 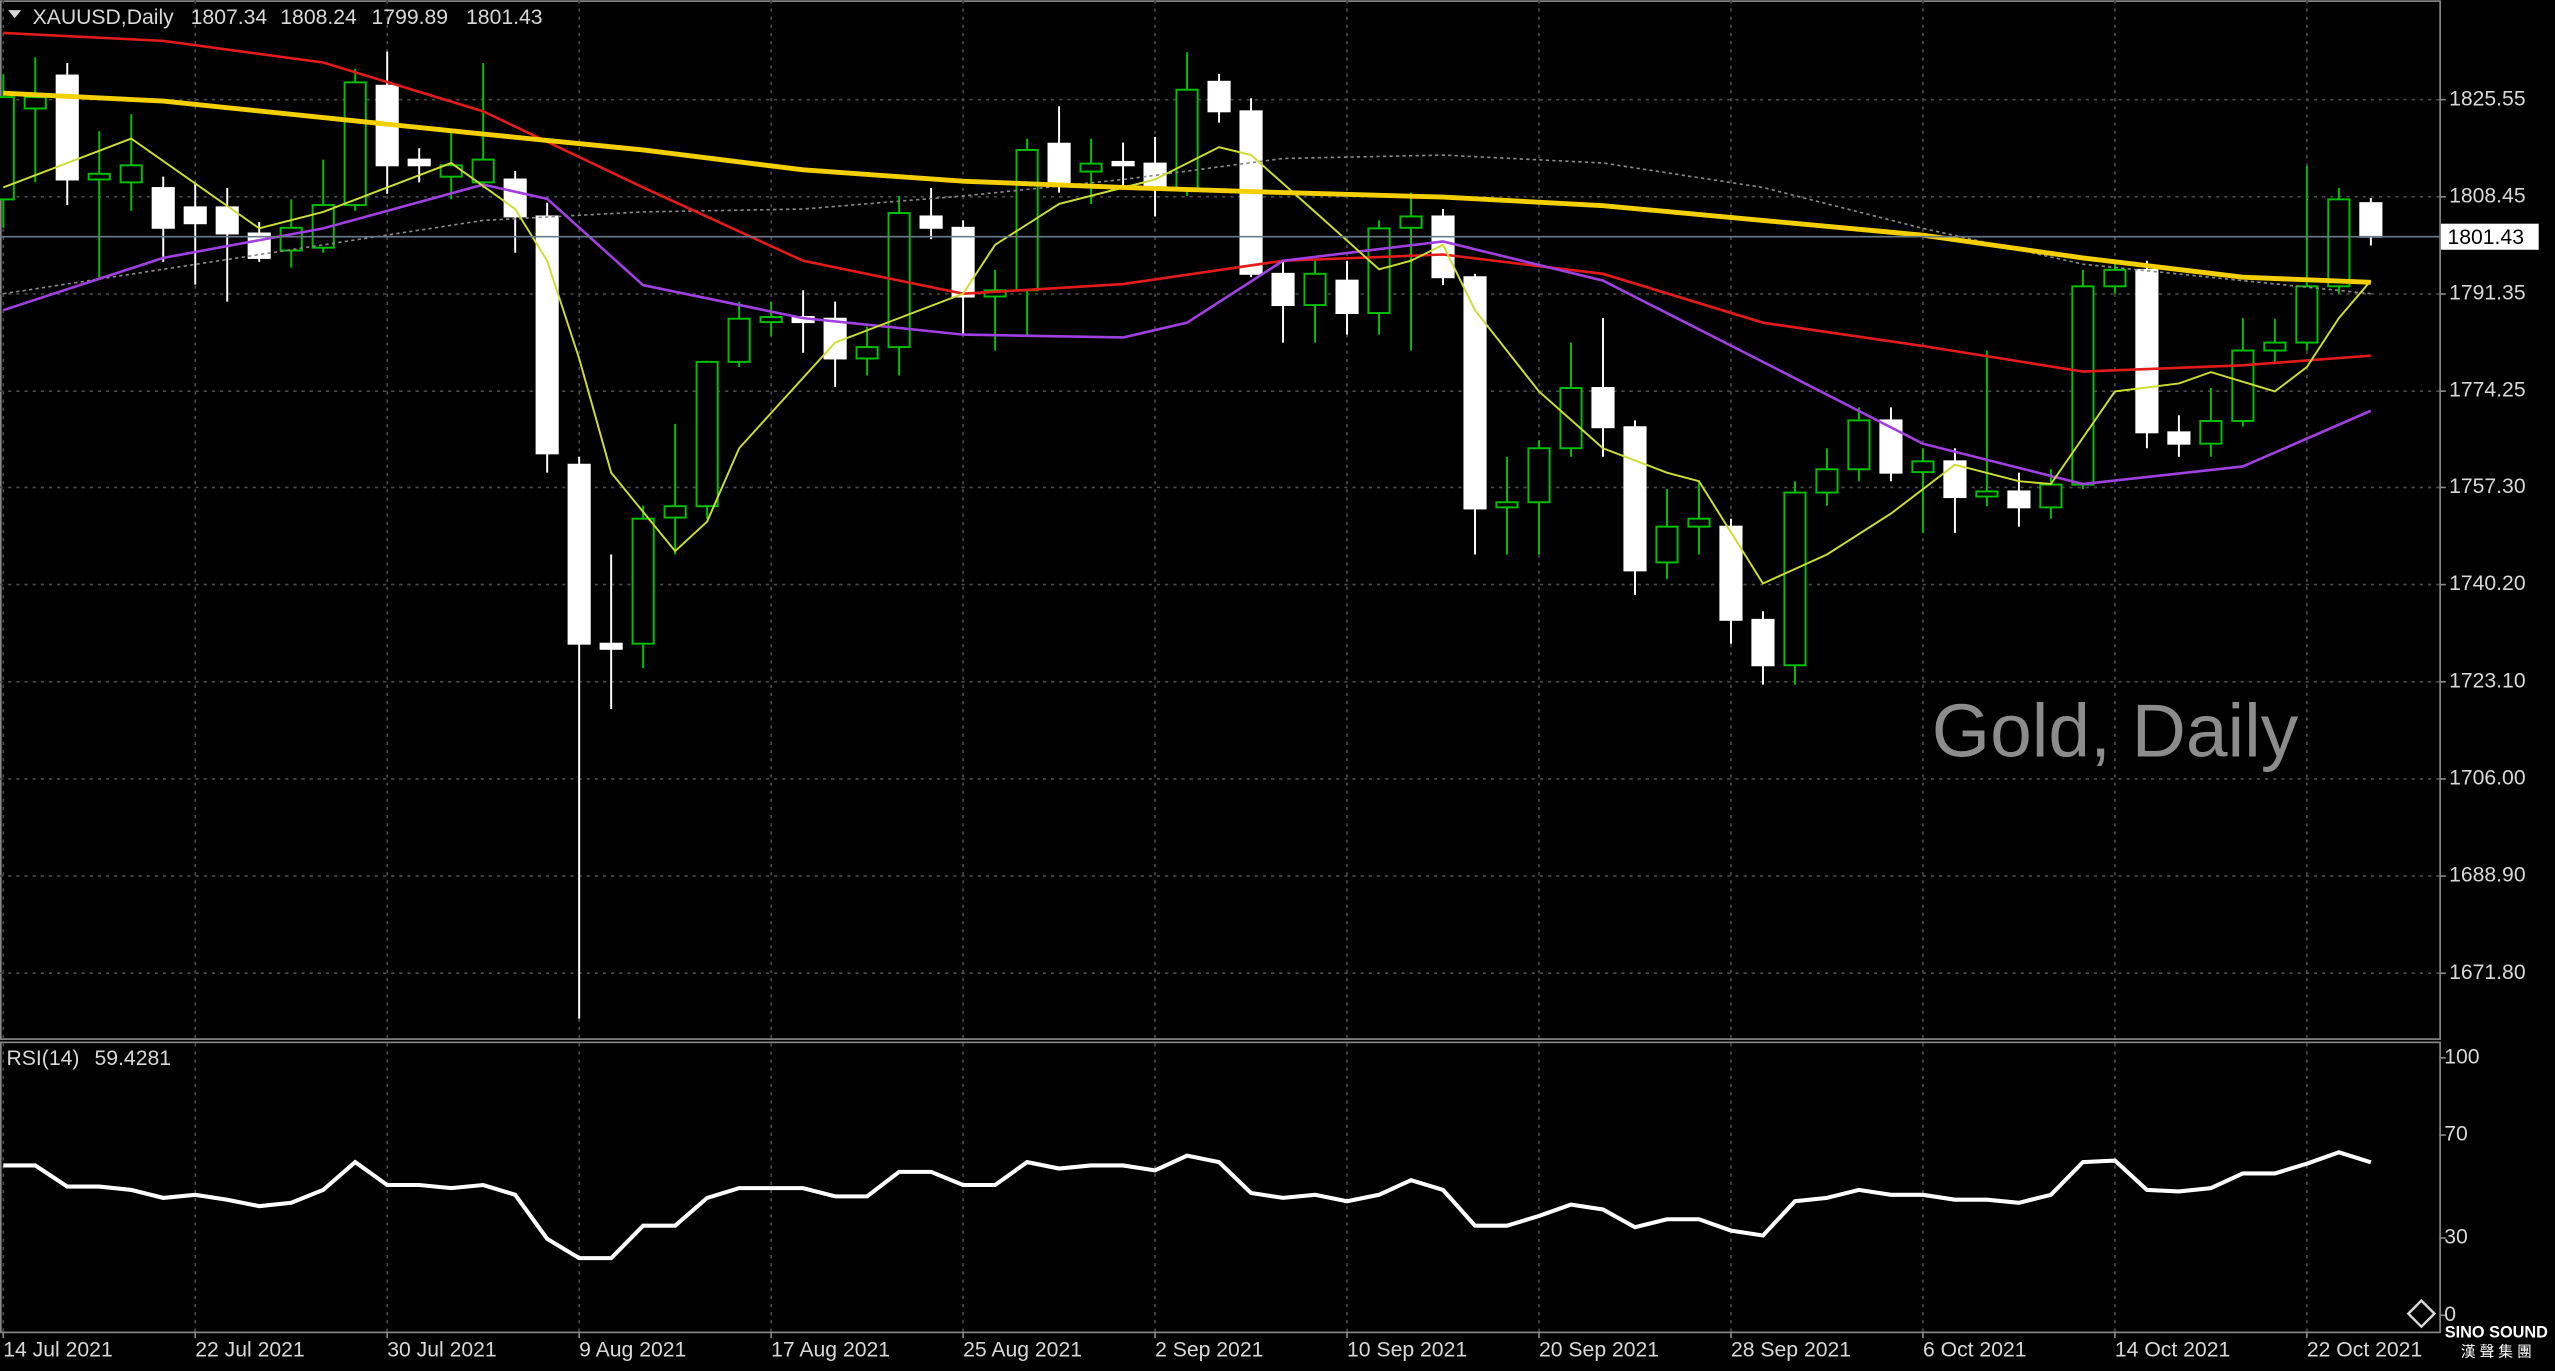 What do you see at coordinates (2487, 875) in the screenshot?
I see `y-tick-label: 1688.90` at bounding box center [2487, 875].